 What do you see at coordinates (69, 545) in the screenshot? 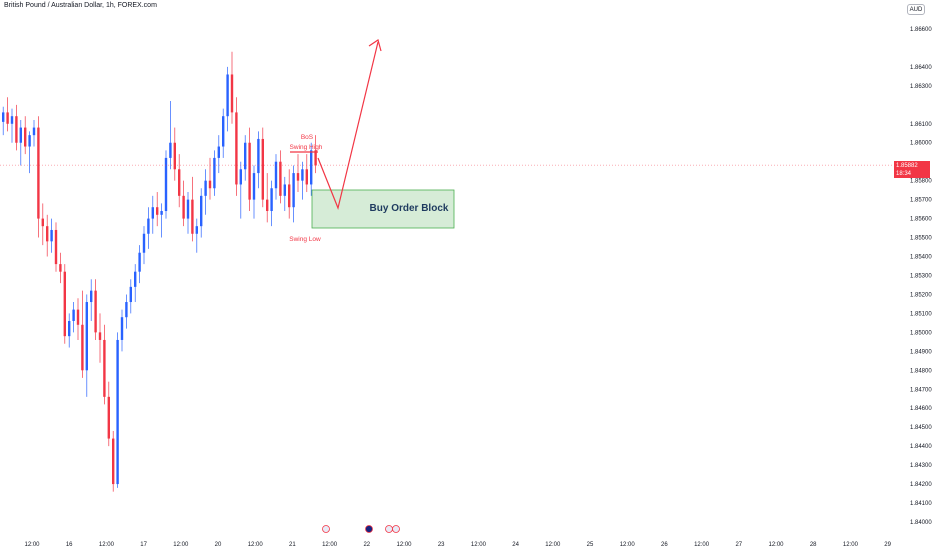
I see `time-tick-label: 16` at bounding box center [69, 545].